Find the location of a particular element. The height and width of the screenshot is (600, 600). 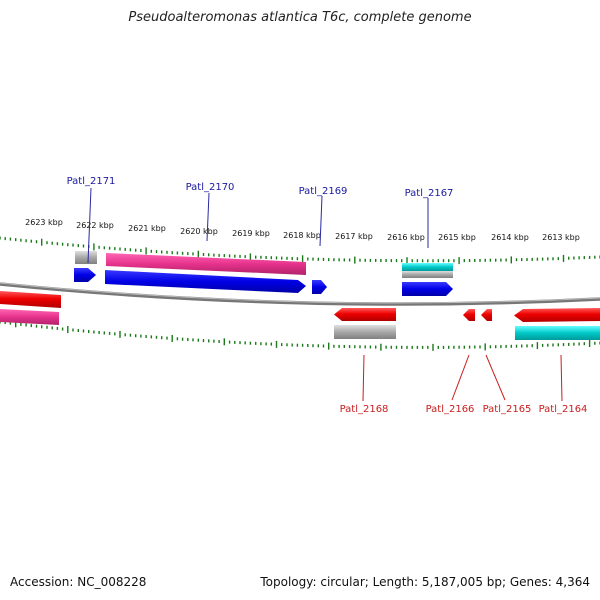

kbp-label: 2622 kbp is located at coordinates (95, 225).